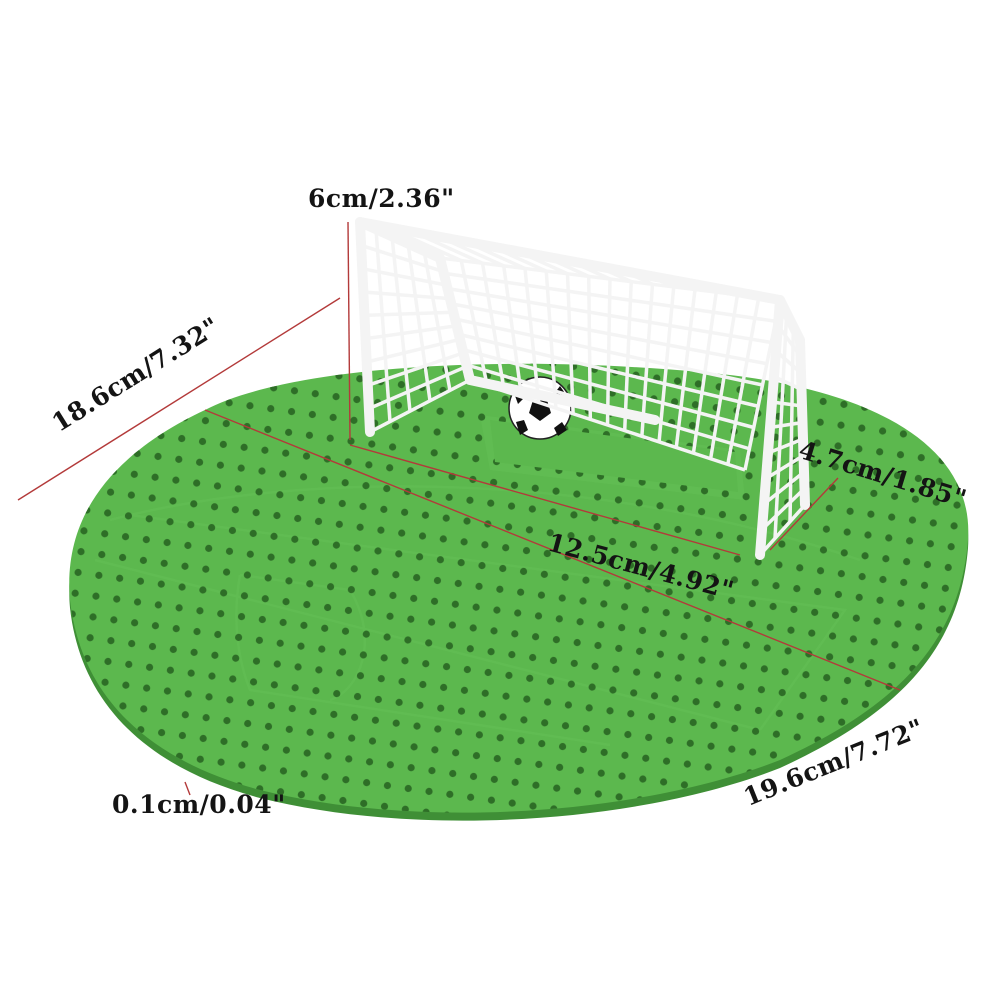 The width and height of the screenshot is (1000, 1000). What do you see at coordinates (187, 788) in the screenshot?
I see `thickness-tick` at bounding box center [187, 788].